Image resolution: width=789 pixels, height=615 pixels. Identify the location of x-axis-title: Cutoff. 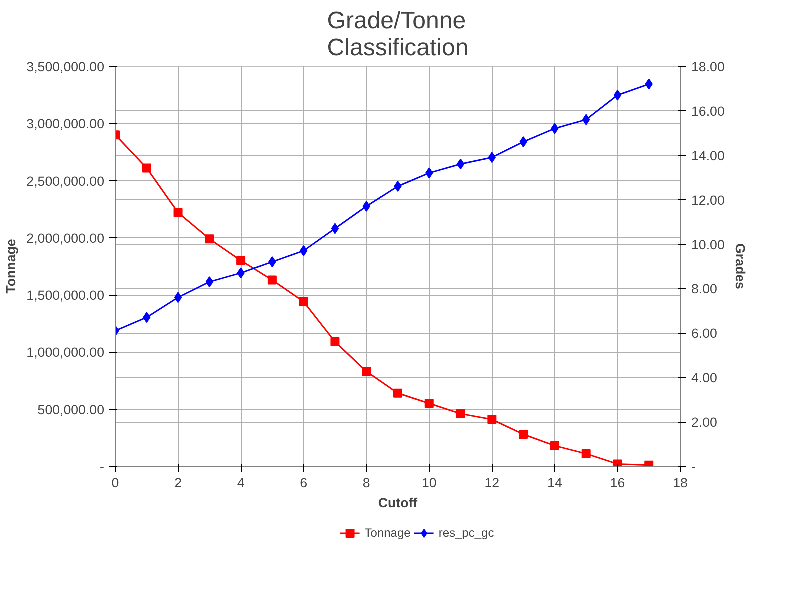
(398, 503).